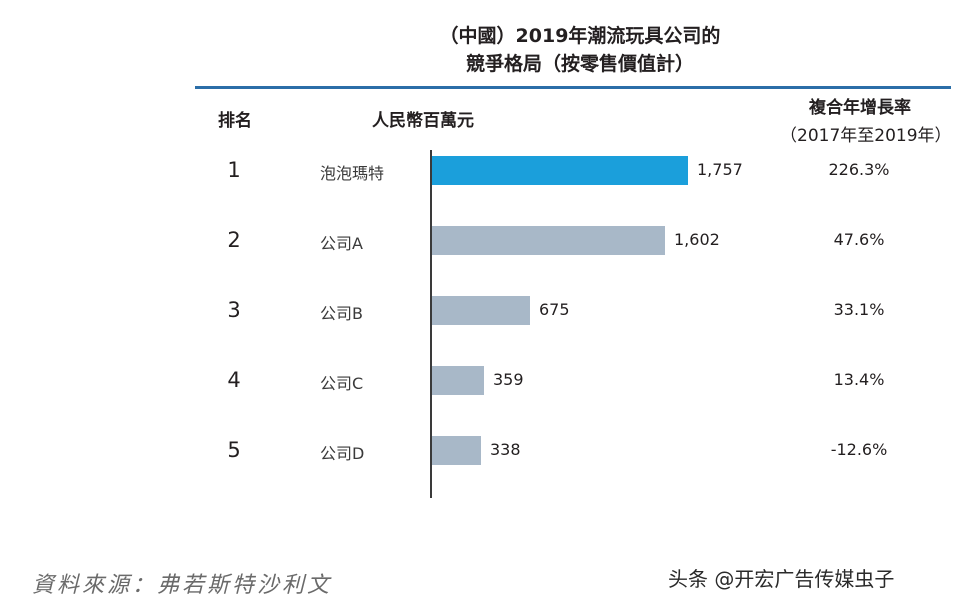 The image size is (960, 606). Describe the element at coordinates (431, 324) in the screenshot. I see `category-axis-line` at that location.